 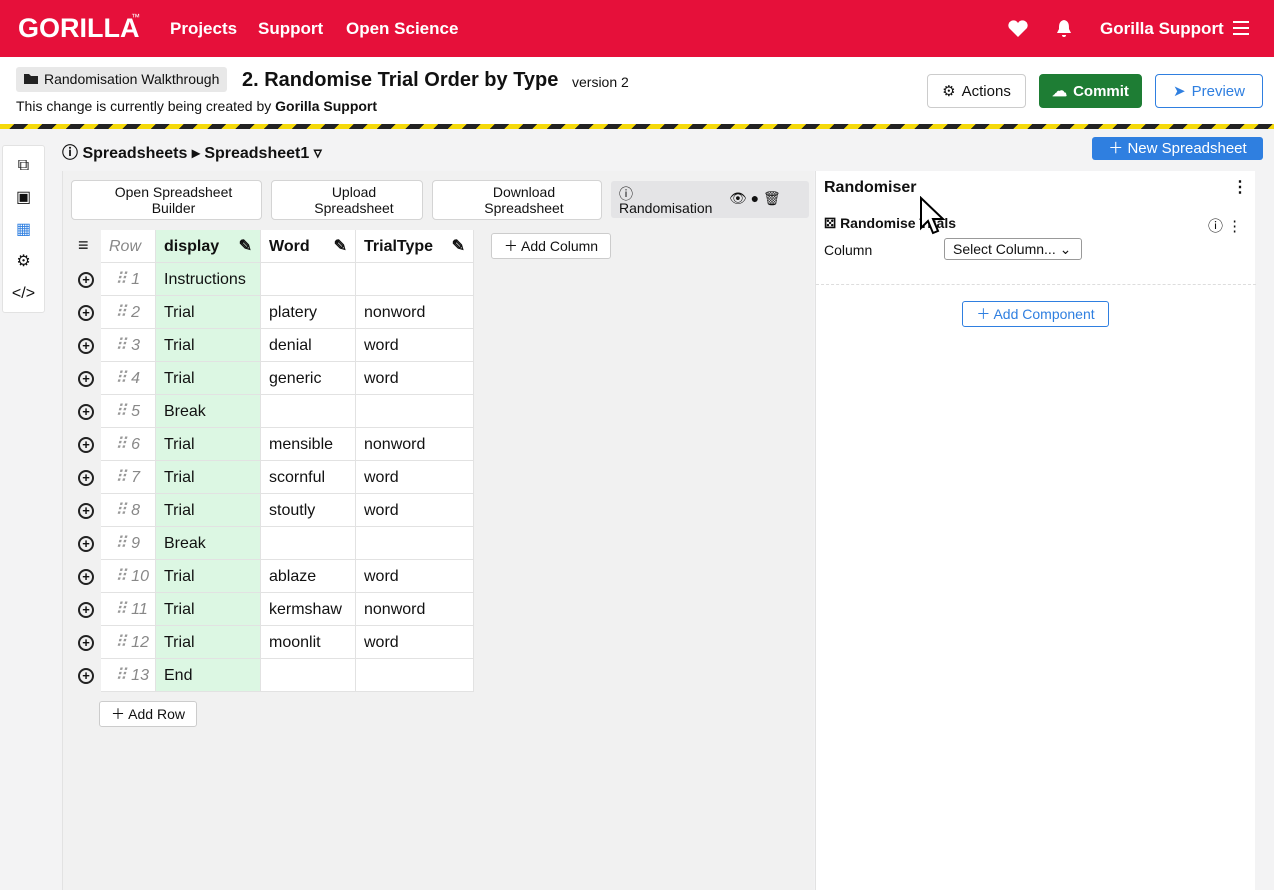 I want to click on nav-link: Support, so click(x=291, y=28).